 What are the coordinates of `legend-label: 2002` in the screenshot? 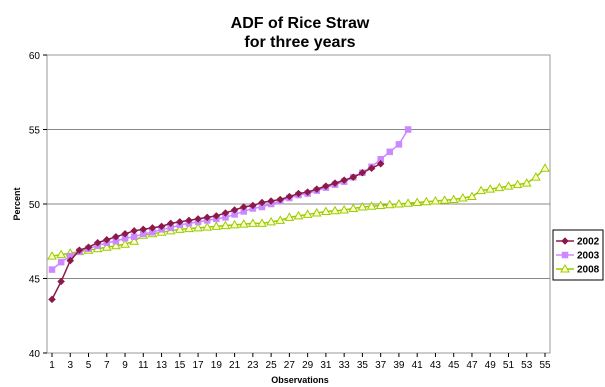 It's located at (588, 242).